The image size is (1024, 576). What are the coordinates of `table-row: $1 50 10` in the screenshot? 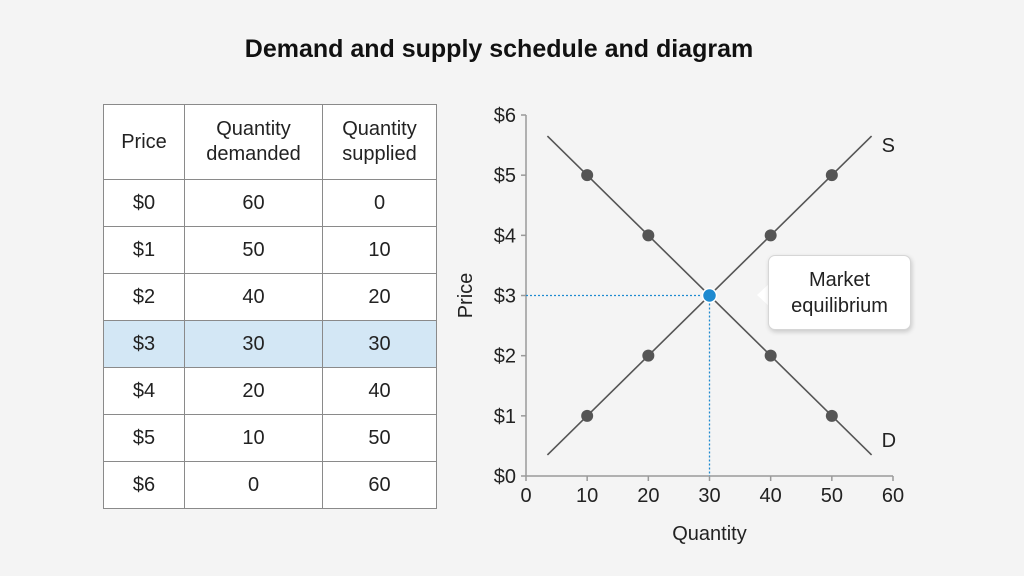 It's located at (270, 250).